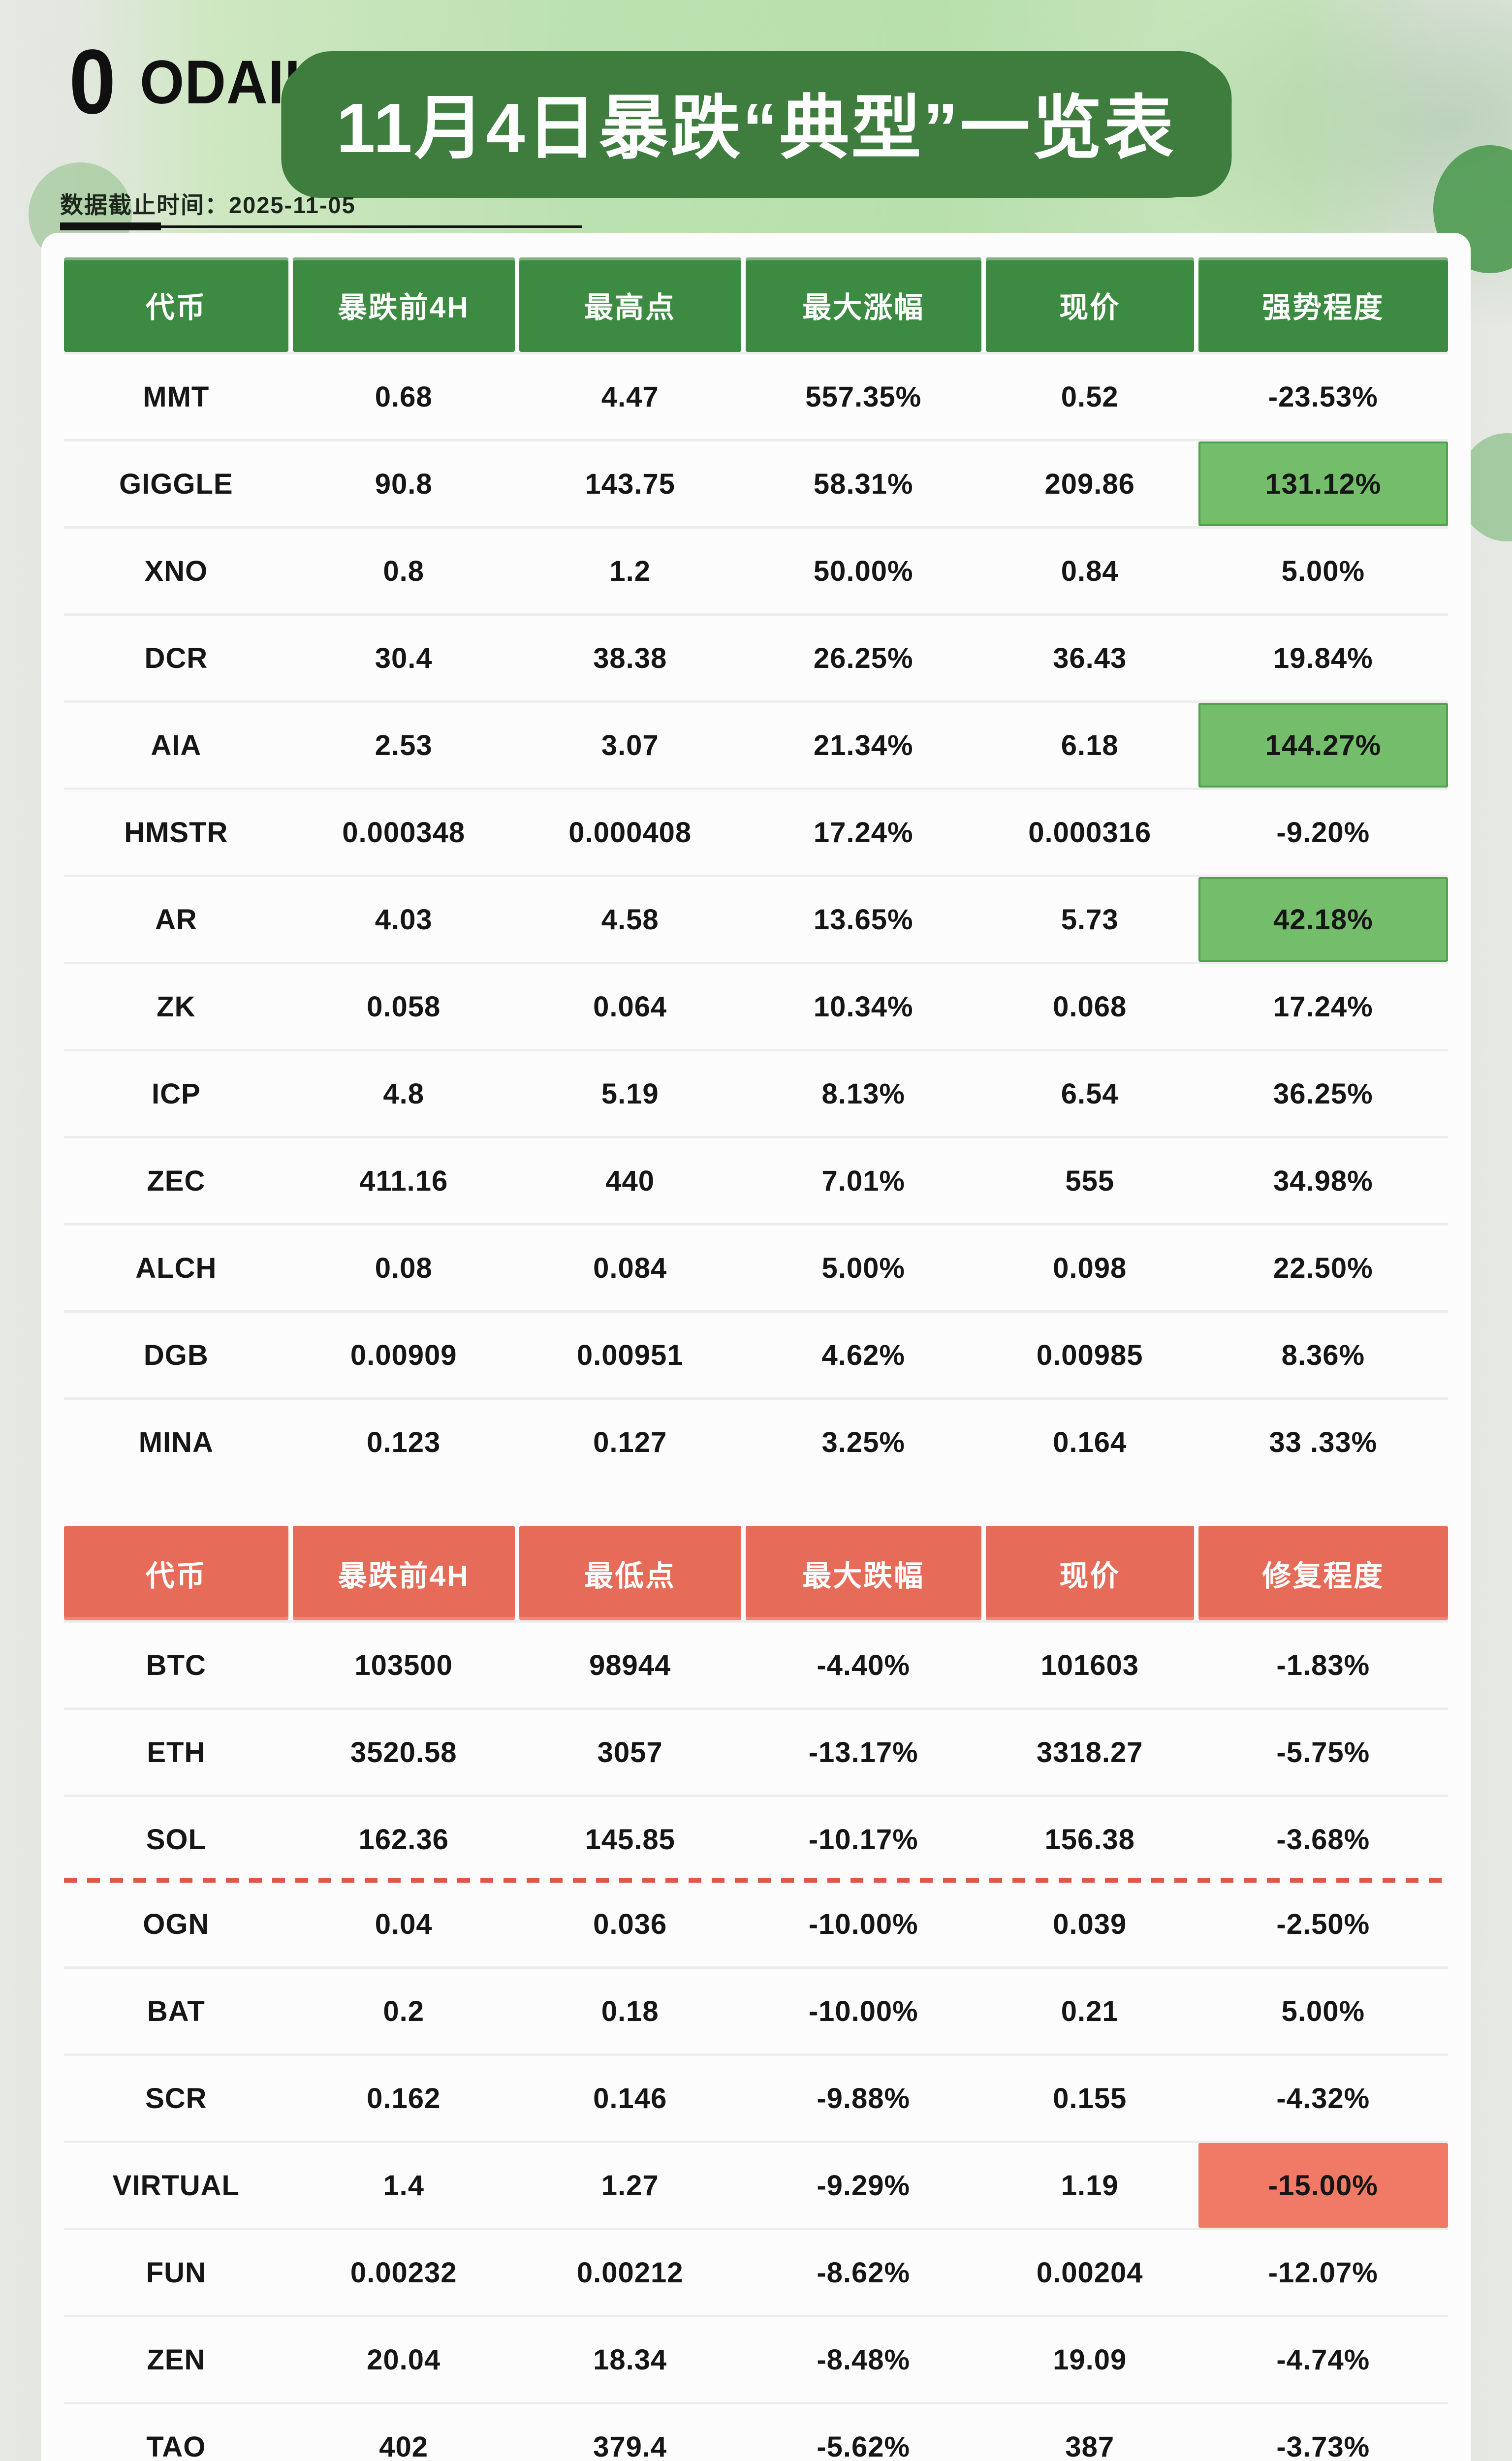 The height and width of the screenshot is (2461, 1512). Describe the element at coordinates (756, 1924) in the screenshot. I see `table-row: OGN 0.04 0.036 -10.00% 0.039 -2.50%` at that location.